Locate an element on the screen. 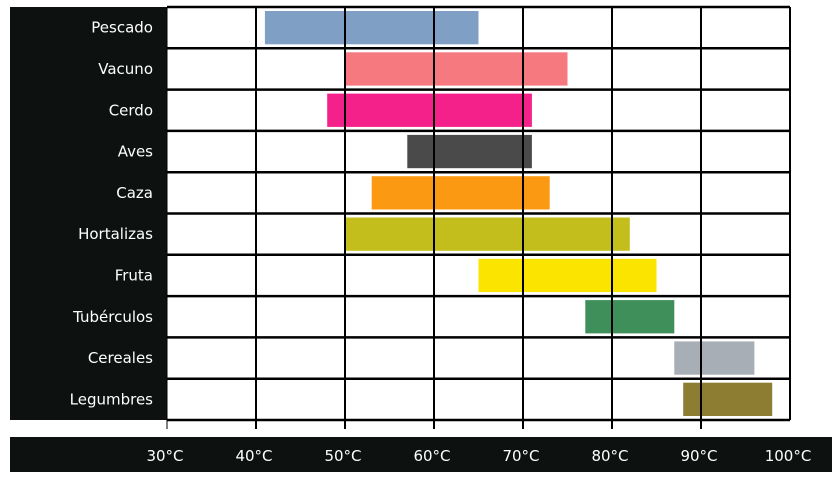 The image size is (840, 480). category-label: Pescado is located at coordinates (122, 28).